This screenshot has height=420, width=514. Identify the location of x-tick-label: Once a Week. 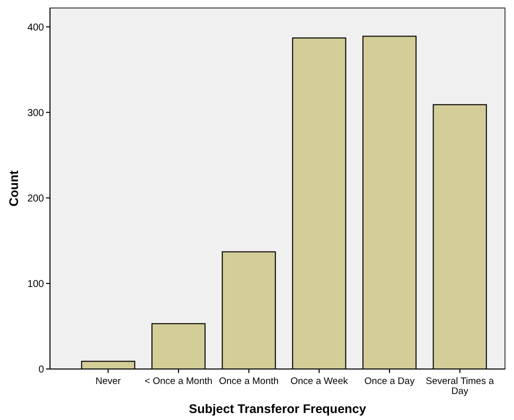
(319, 381).